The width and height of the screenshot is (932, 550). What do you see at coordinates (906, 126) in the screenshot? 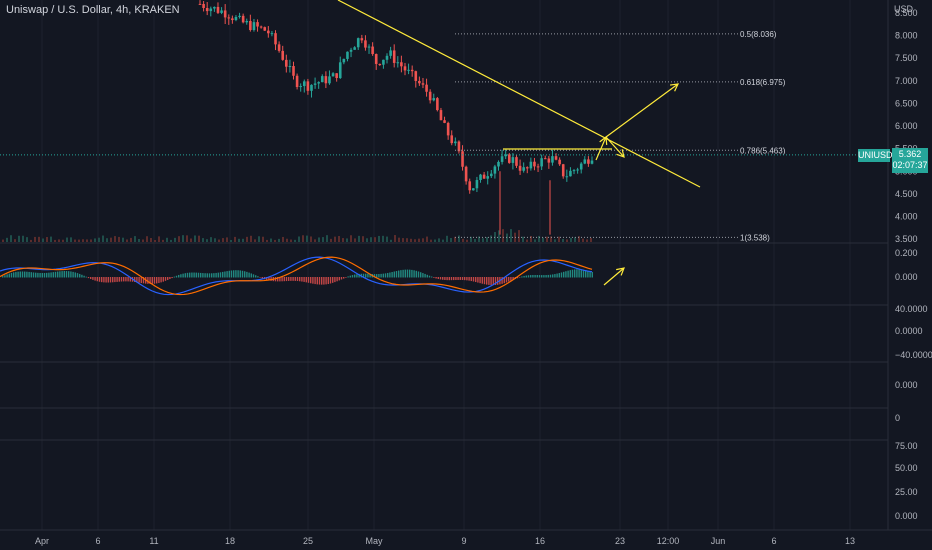
I see `price-tick: 6.000` at bounding box center [906, 126].